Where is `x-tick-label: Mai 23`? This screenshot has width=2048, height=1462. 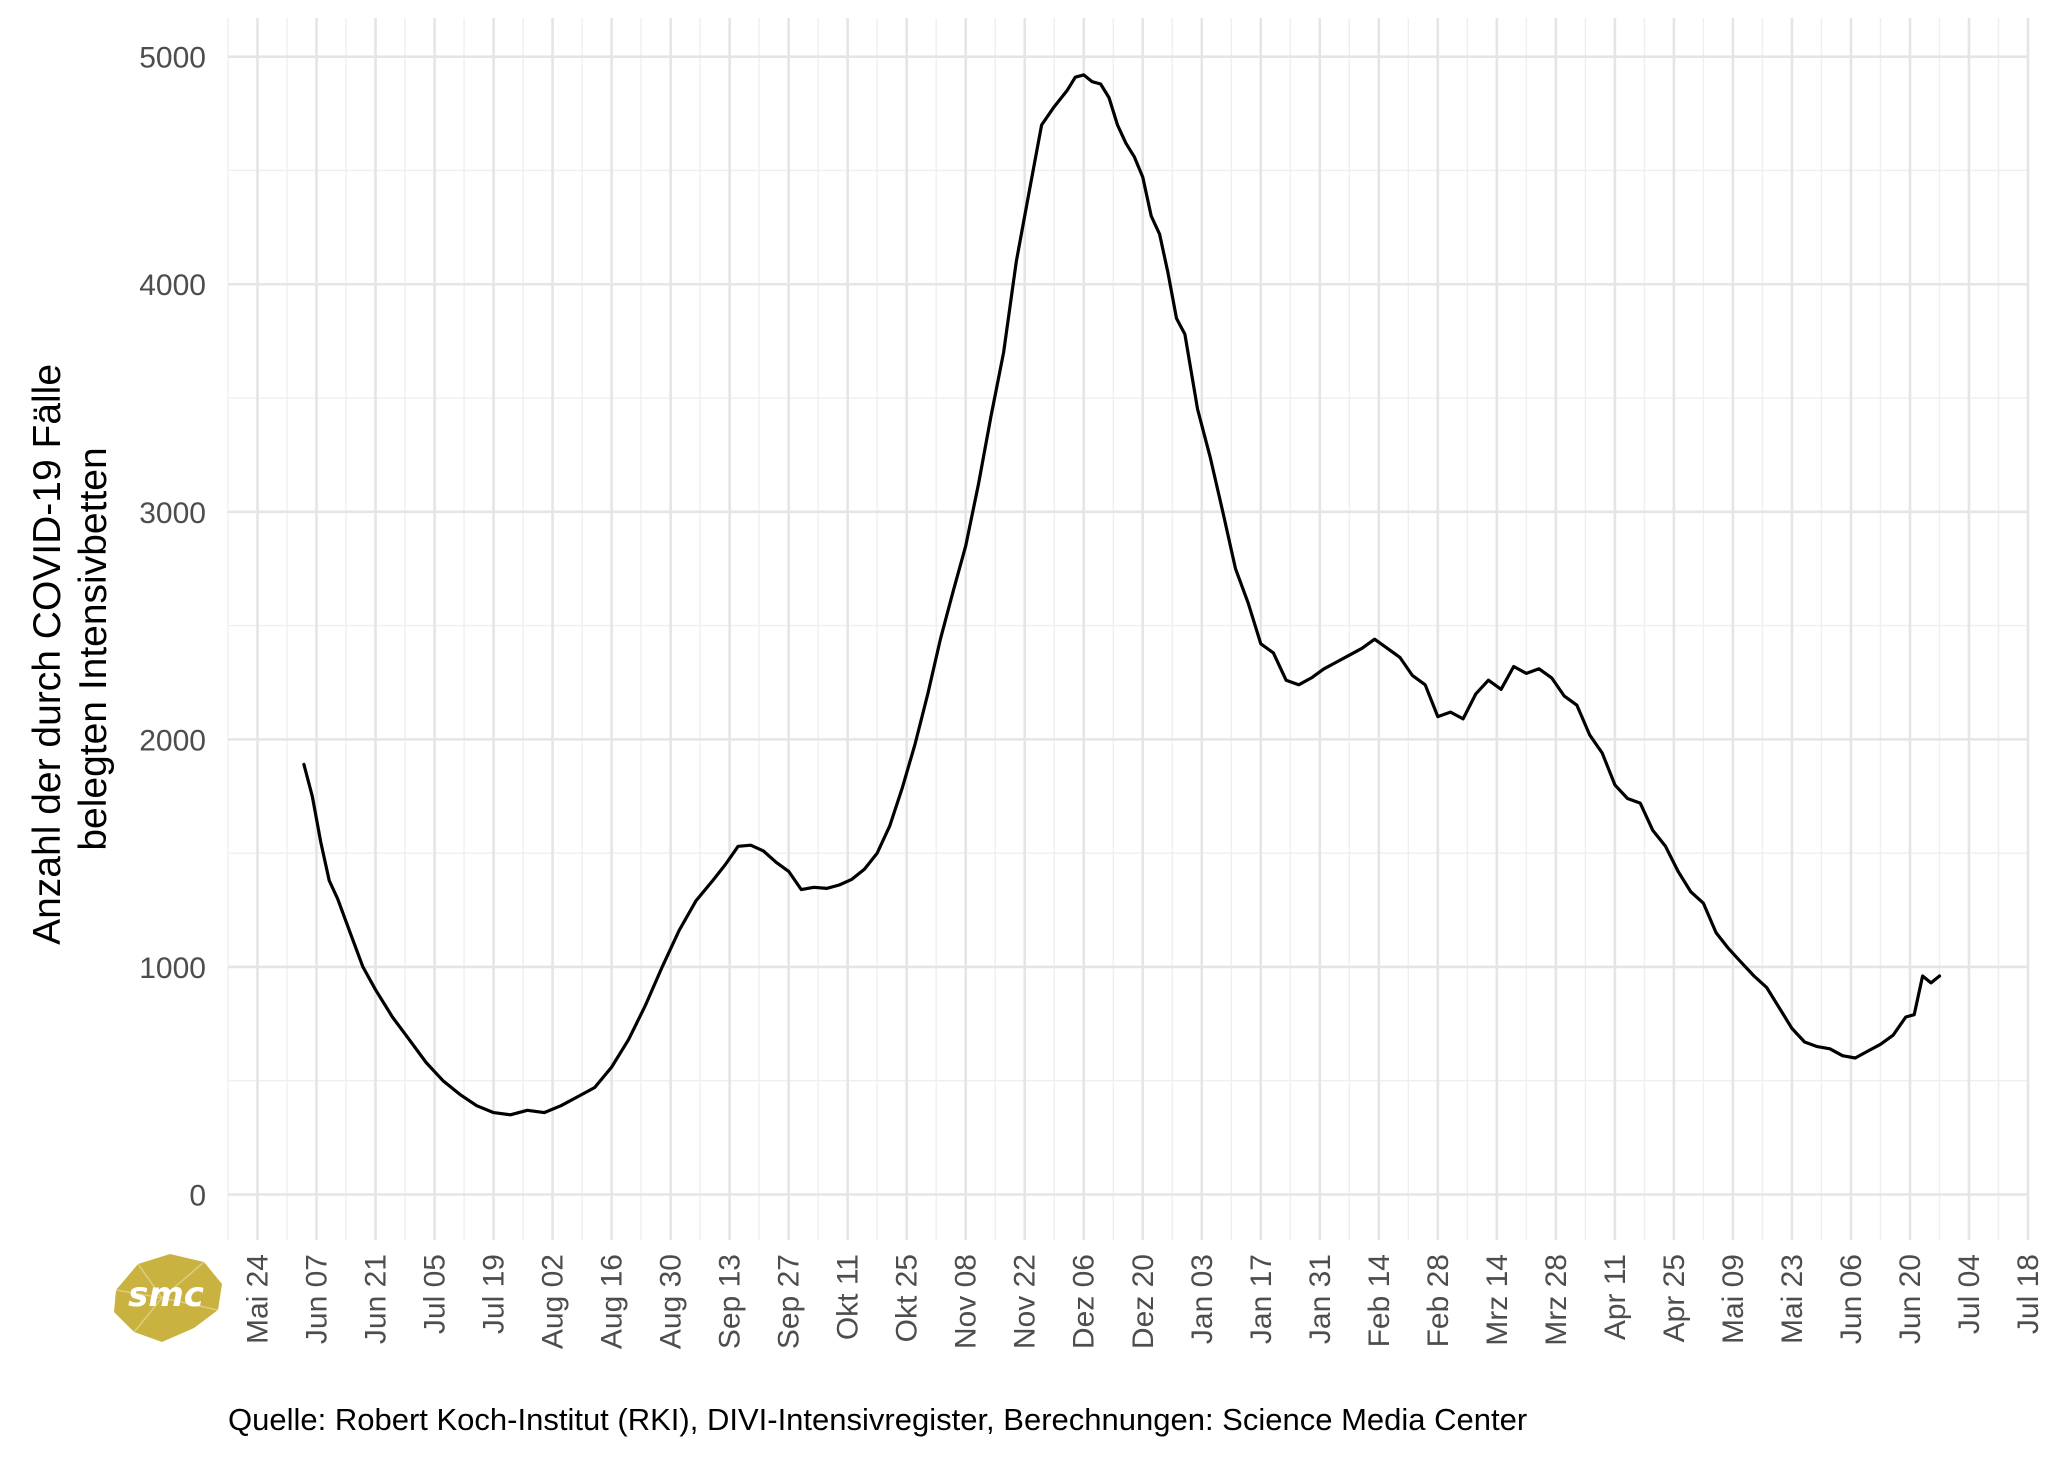 x-tick-label: Mai 23 is located at coordinates (1792, 1299).